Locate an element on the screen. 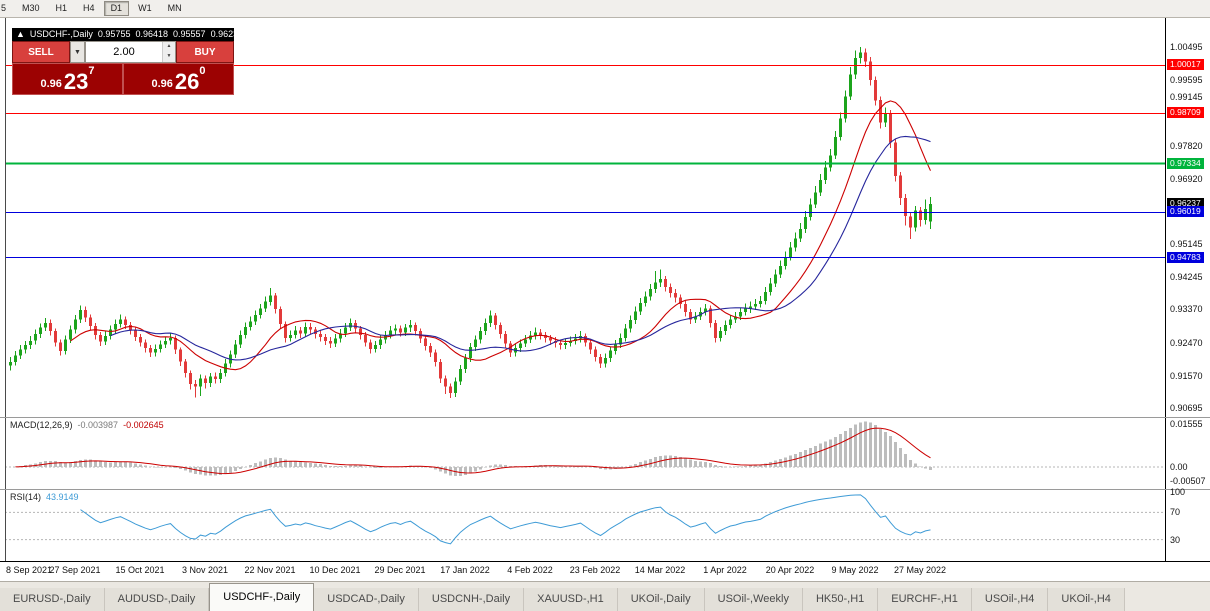 Image resolution: width=1210 pixels, height=611 pixels. macd-label: MACD(12,26,9) -0.003987 -0.002645 is located at coordinates (87, 425).